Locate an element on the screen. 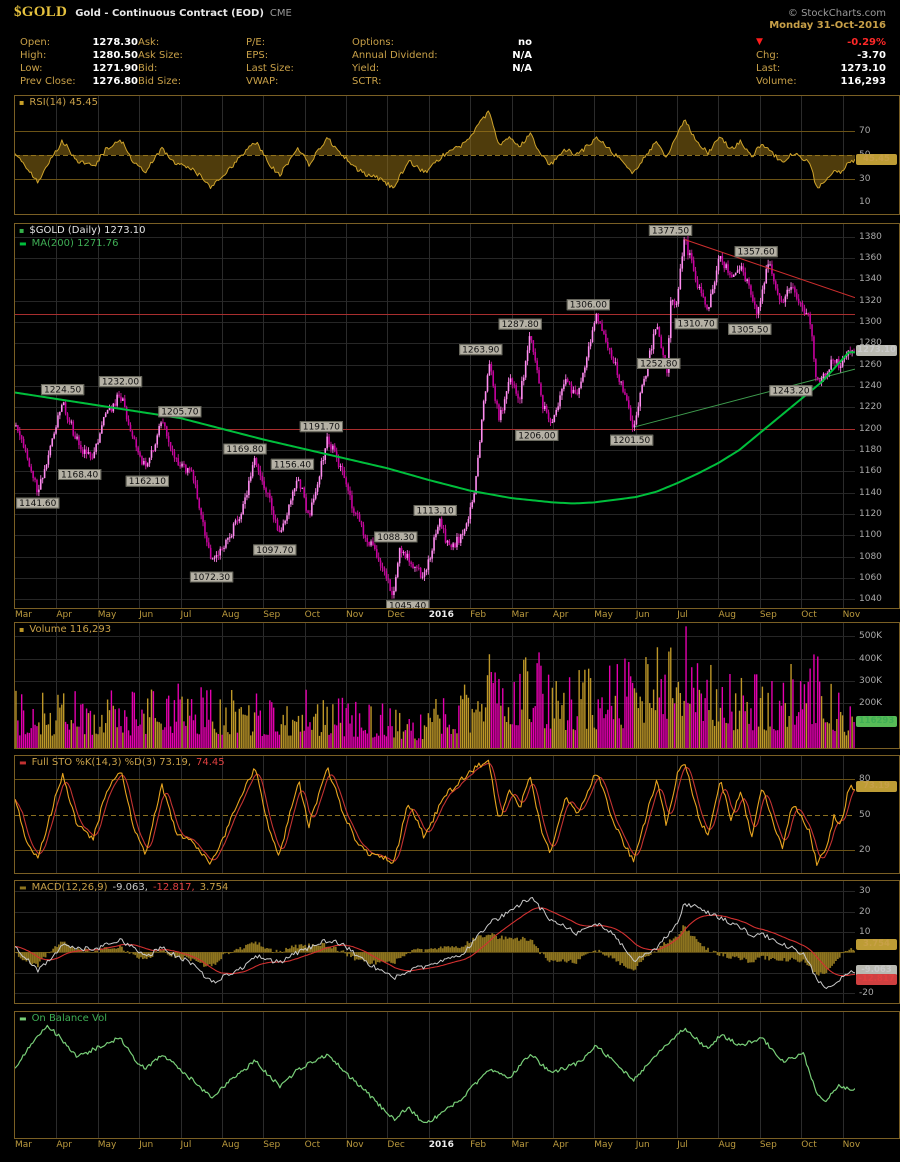 This screenshot has width=900, height=1162. axis-tick: 400K is located at coordinates (871, 658).